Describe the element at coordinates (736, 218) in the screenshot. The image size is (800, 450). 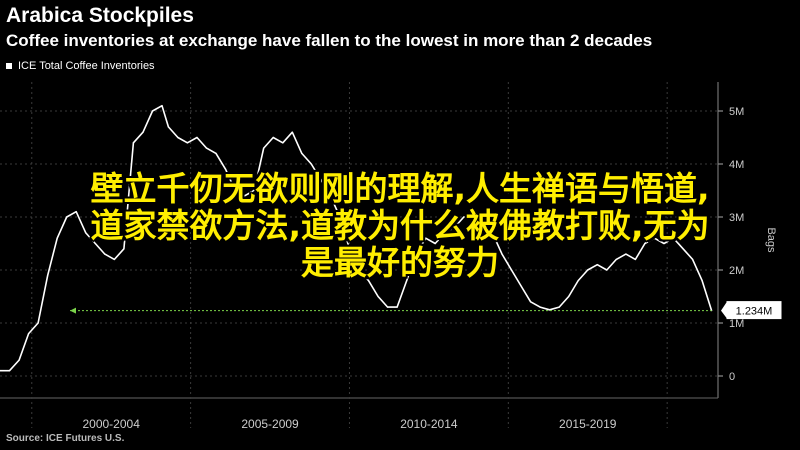
I see `y-tick-label: 3M` at that location.